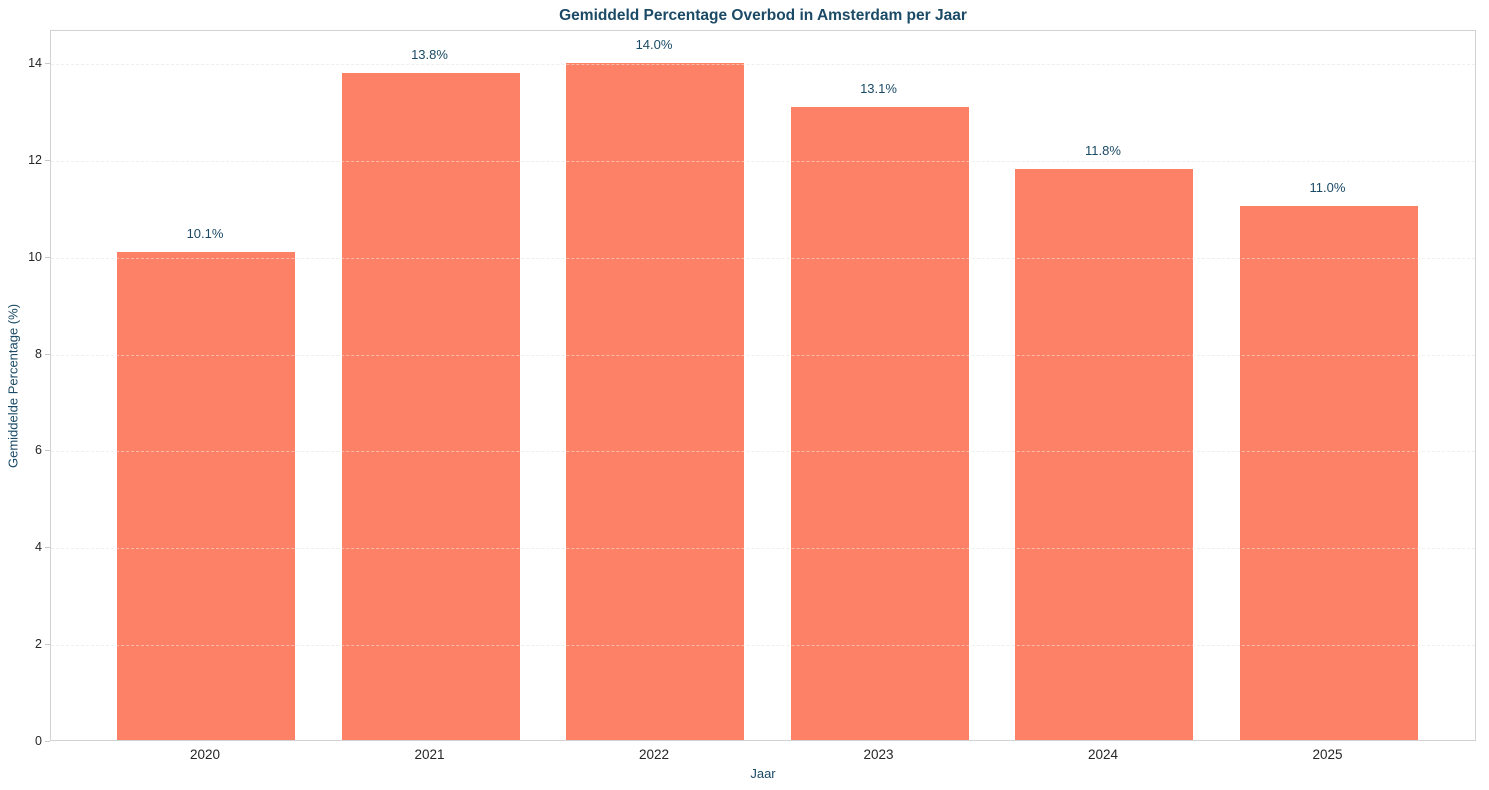 The image size is (1489, 790). What do you see at coordinates (1103, 150) in the screenshot?
I see `bar-value-label-2024: 11.8%` at bounding box center [1103, 150].